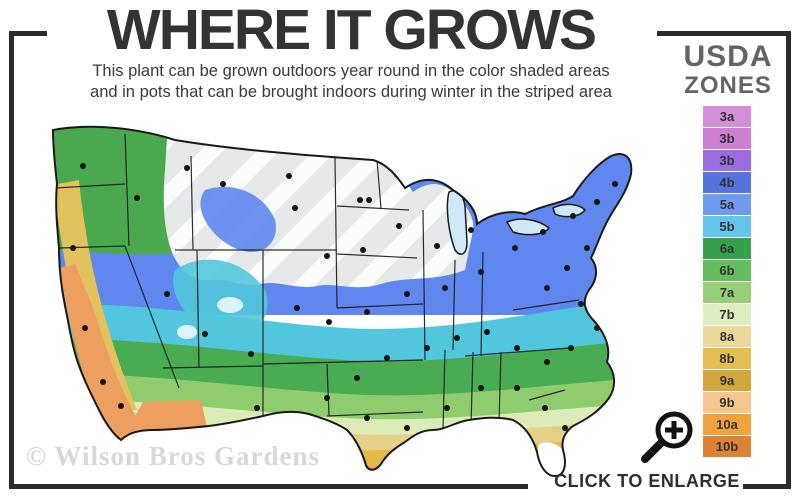 The width and height of the screenshot is (800, 500). Describe the element at coordinates (268, 486) in the screenshot. I see `frame-line-bottom` at that location.